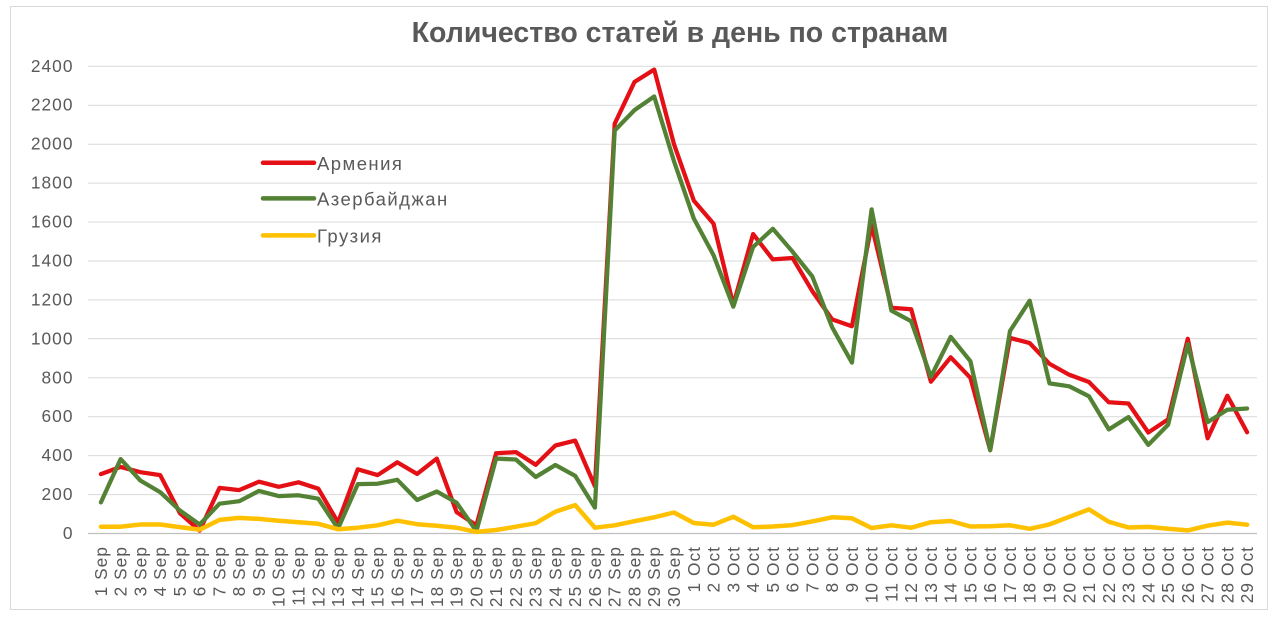 This screenshot has height=618, width=1276. I want to click on svg-text: 24 Oct, so click(1148, 574).